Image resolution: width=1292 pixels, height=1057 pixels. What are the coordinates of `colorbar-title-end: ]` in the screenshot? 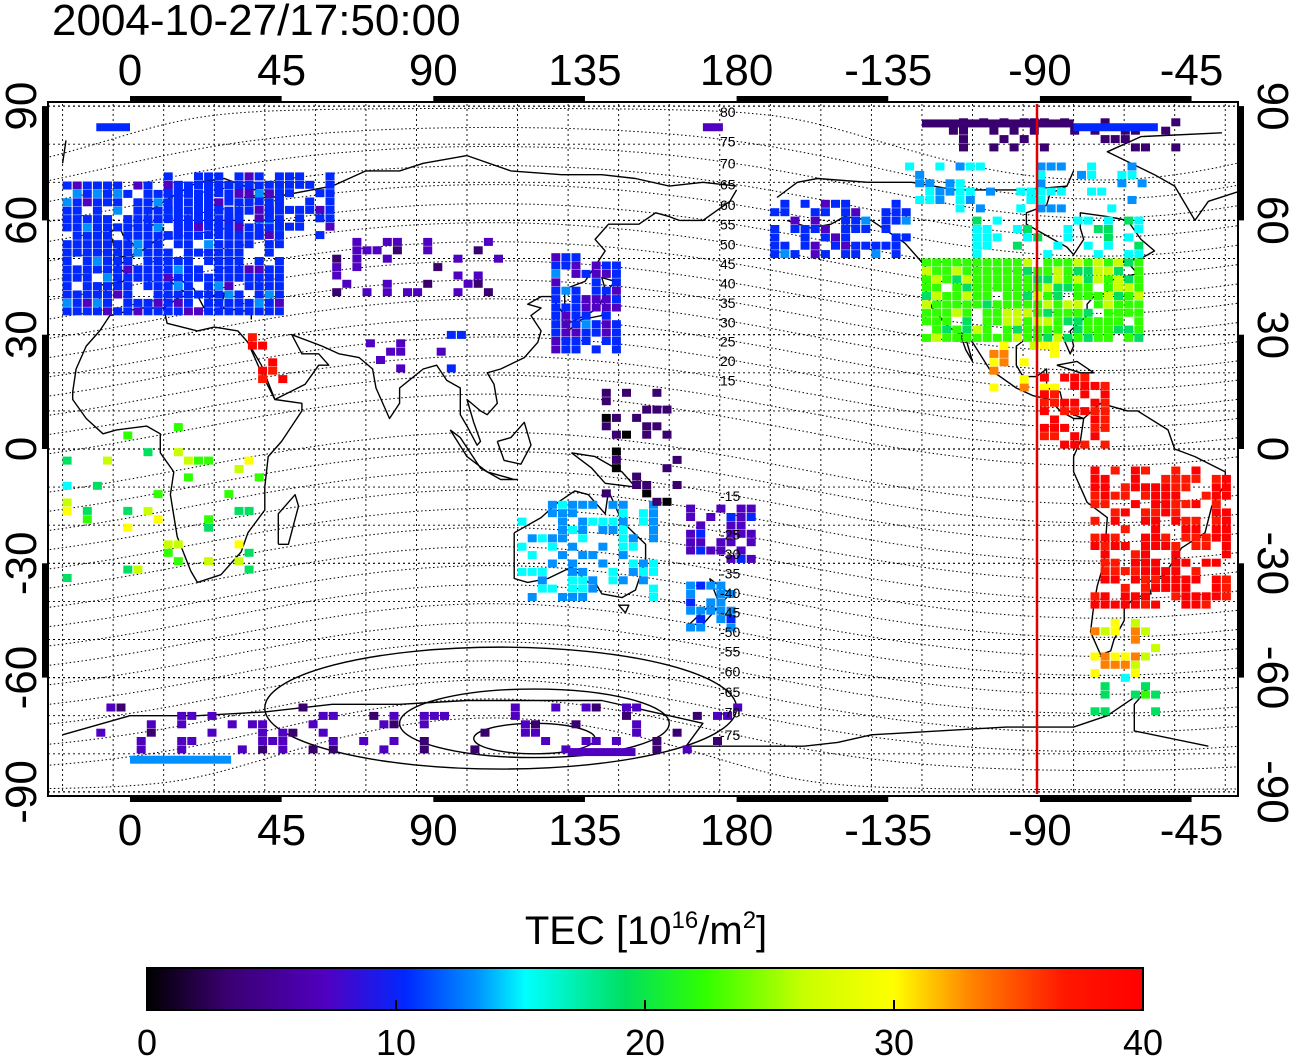 It's located at (762, 931).